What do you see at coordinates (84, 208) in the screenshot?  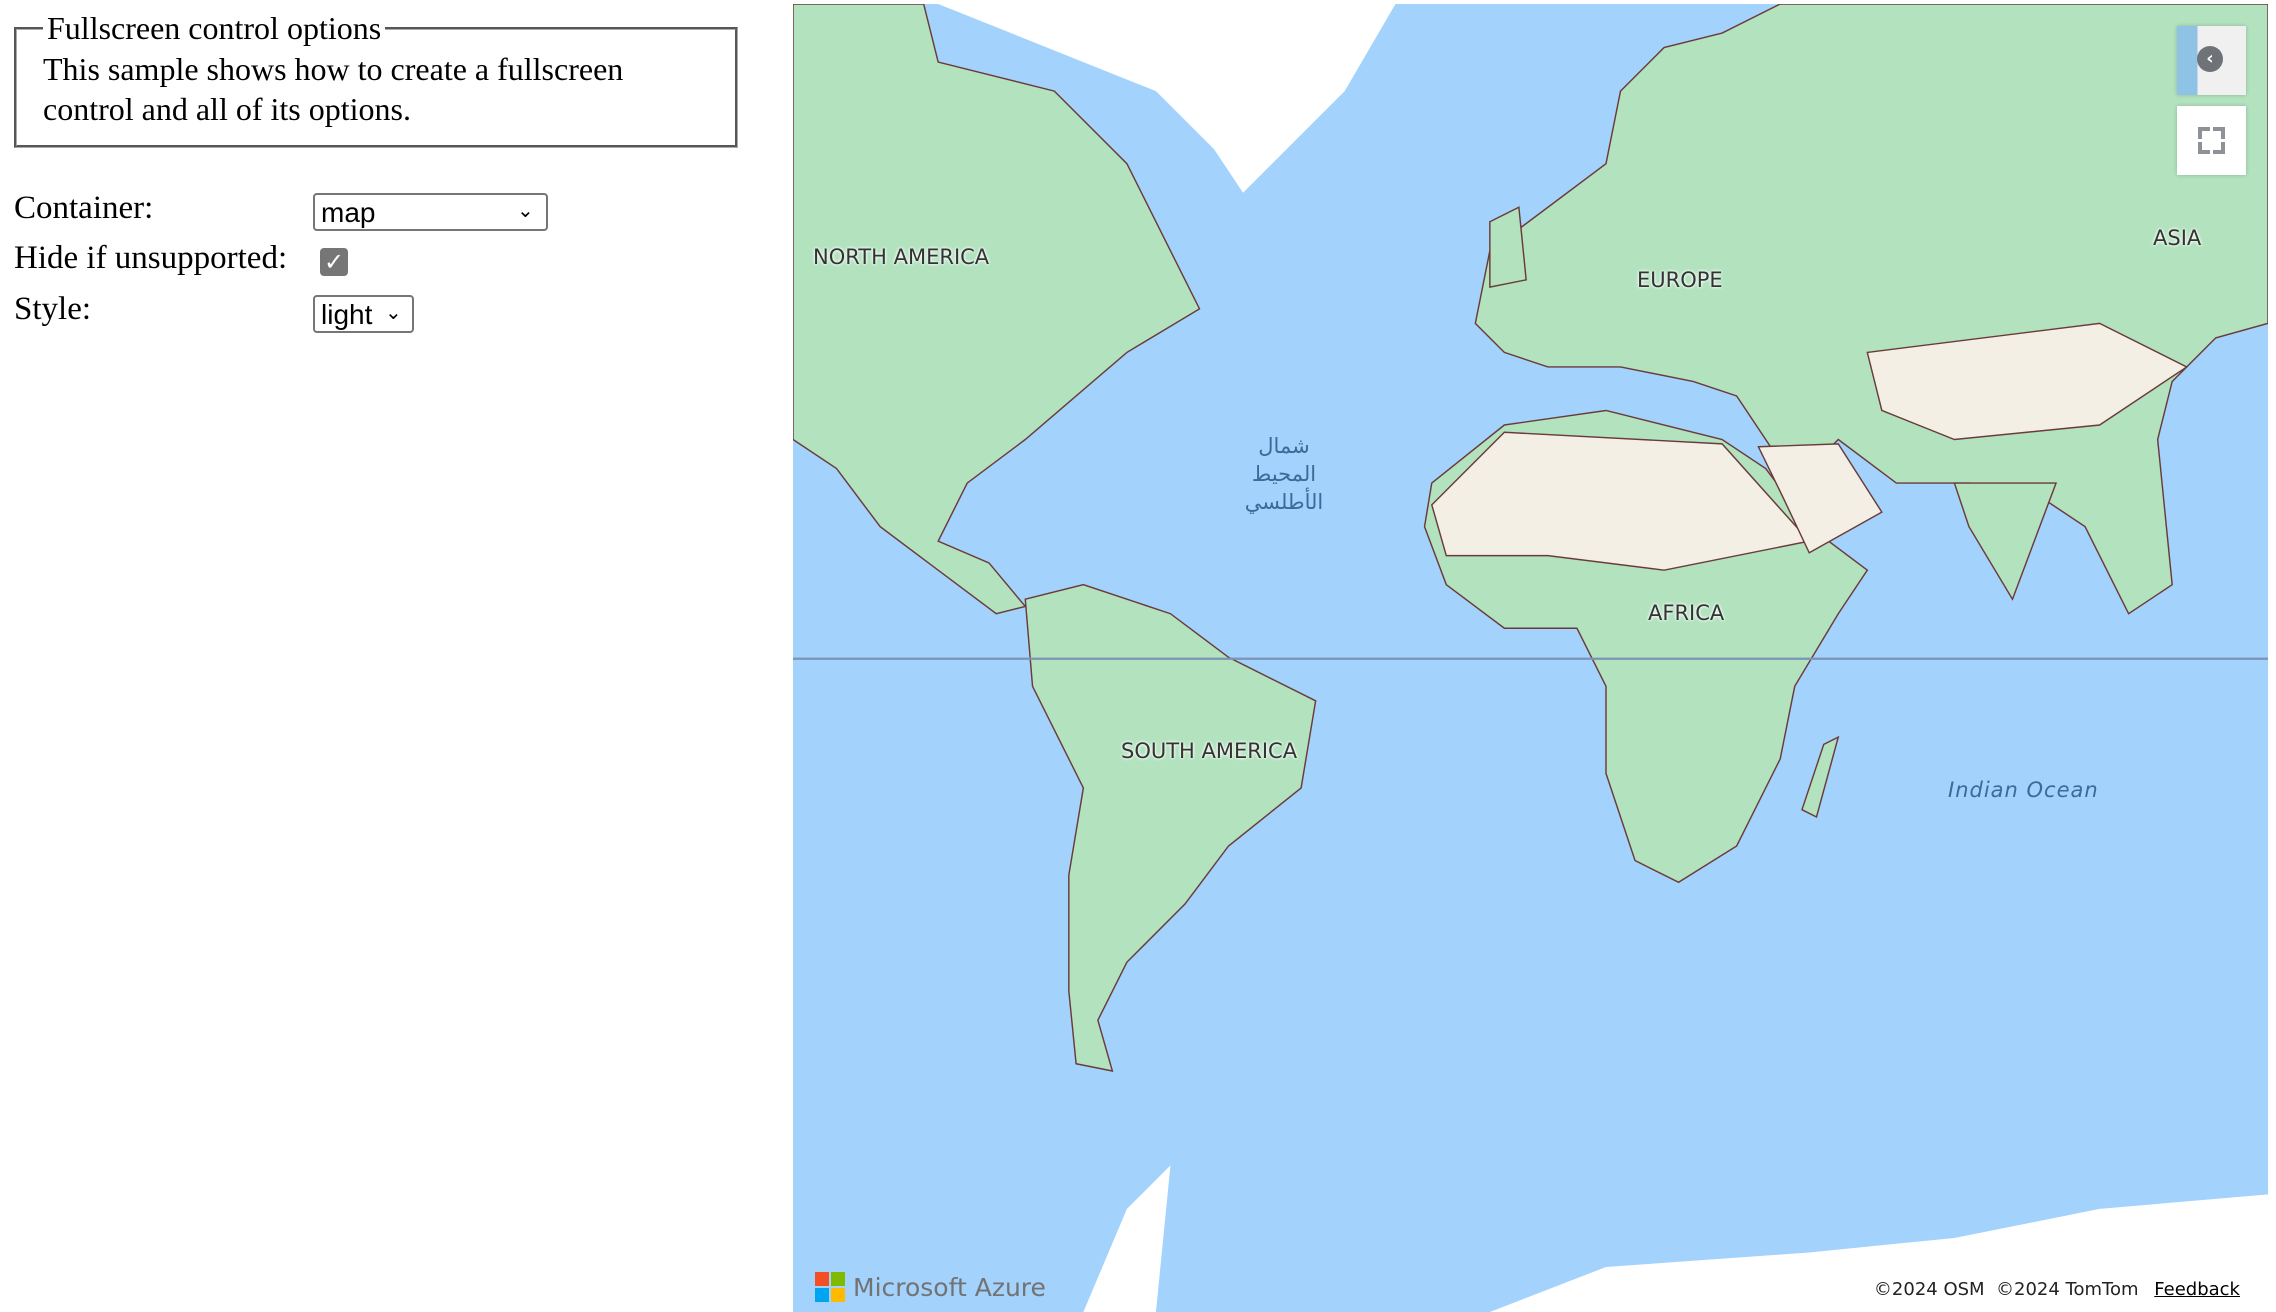 I see `container-label: Container:` at bounding box center [84, 208].